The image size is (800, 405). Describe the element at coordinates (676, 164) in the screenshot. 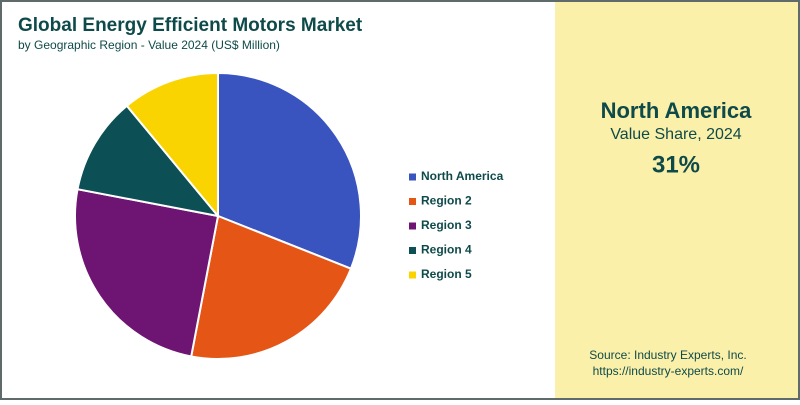

I see `highlight-value: 31%` at that location.